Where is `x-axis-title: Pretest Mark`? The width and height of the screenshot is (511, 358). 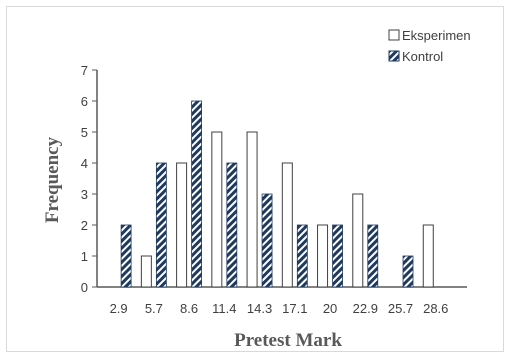 x-axis-title: Pretest Mark is located at coordinates (288, 340).